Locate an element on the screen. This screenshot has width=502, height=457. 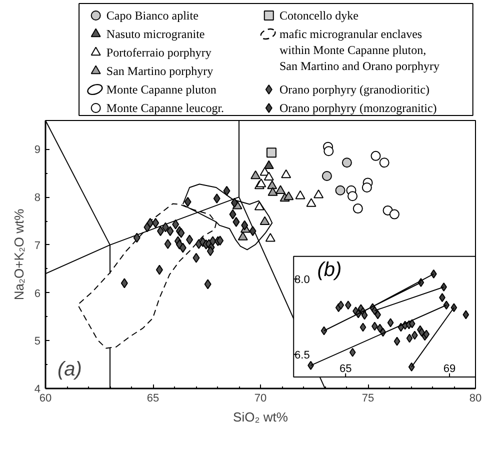
y-axis-title: Na₂O+K₂O wt% is located at coordinates (18, 254).